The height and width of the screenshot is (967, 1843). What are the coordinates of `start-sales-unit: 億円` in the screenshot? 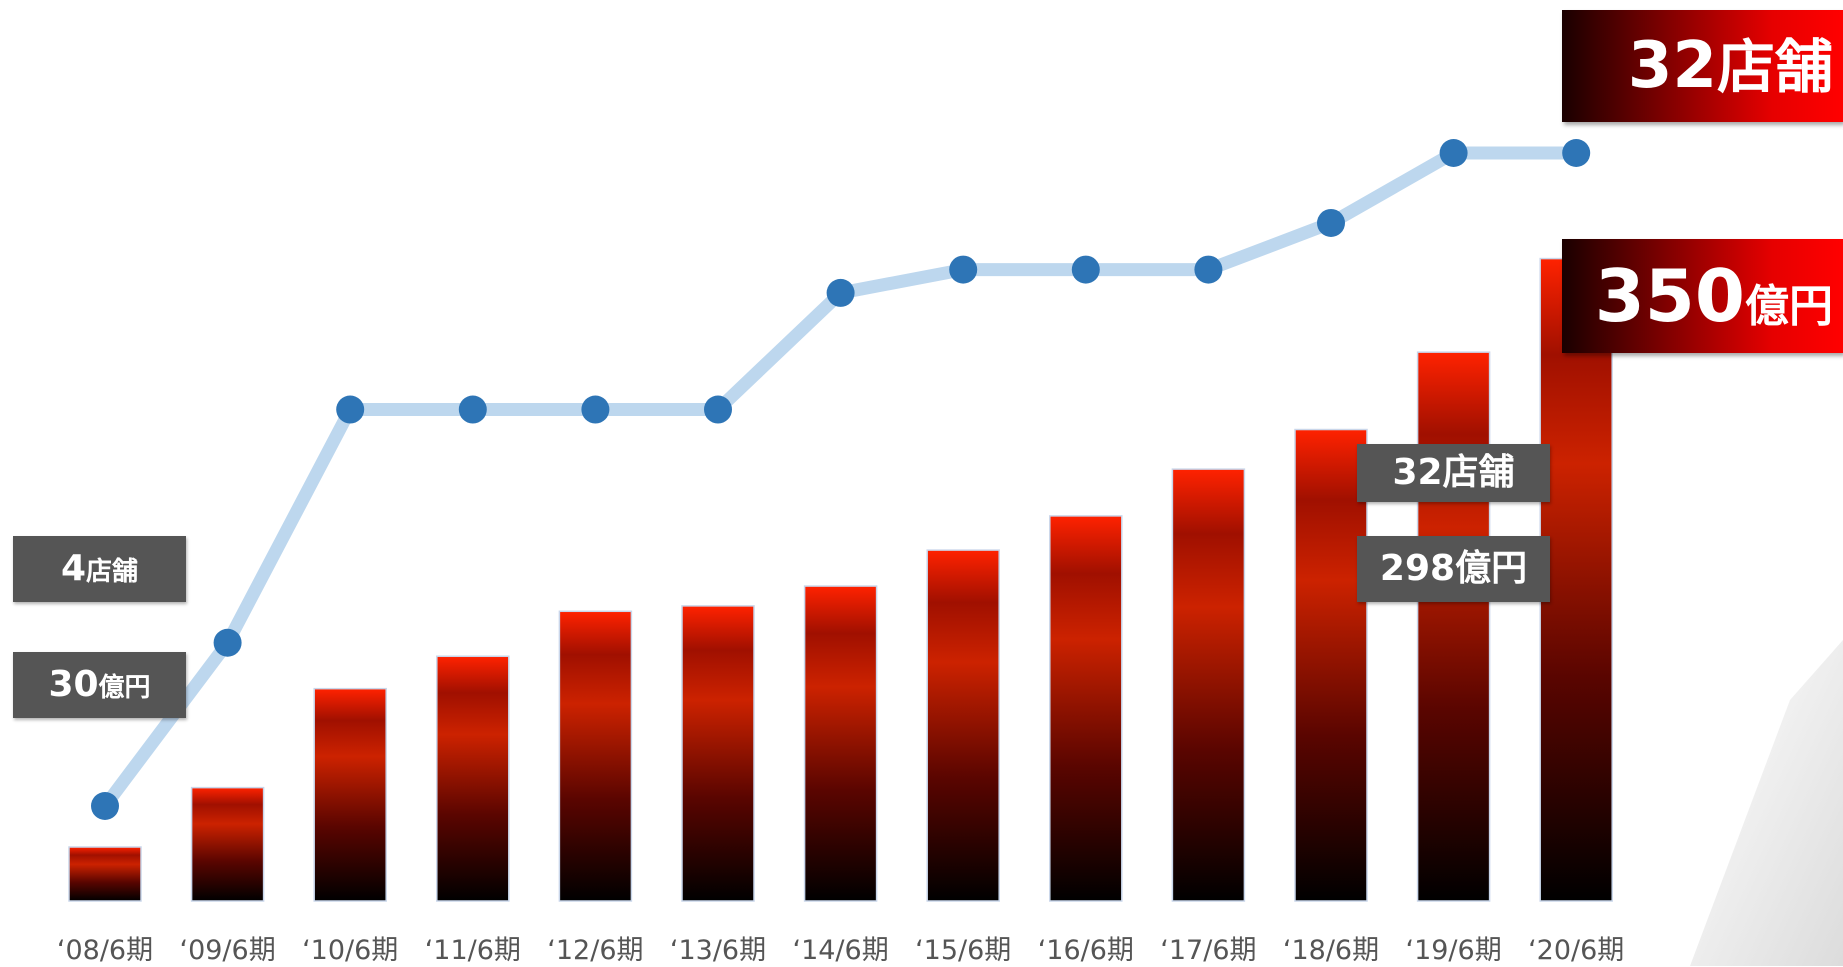 It's located at (124, 688).